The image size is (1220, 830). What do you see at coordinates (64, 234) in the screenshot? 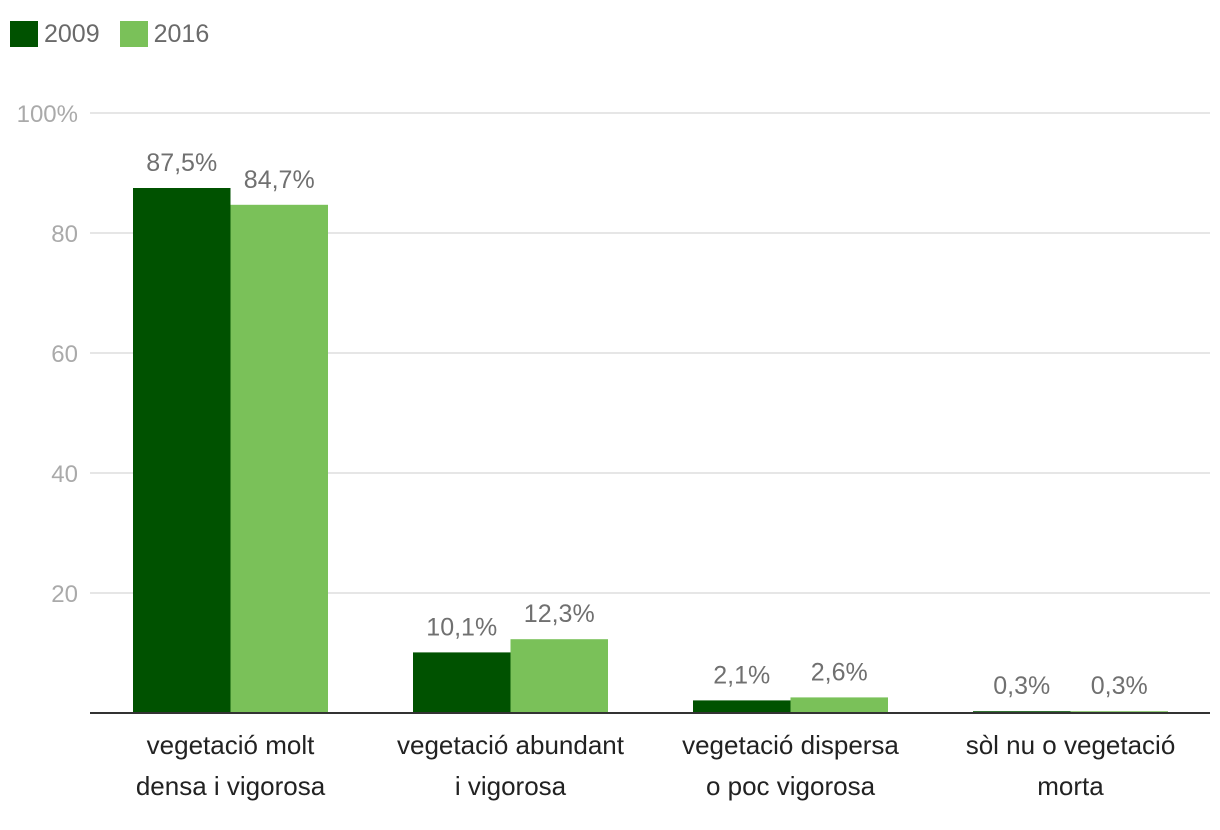
I see `y-tick-label: 80` at bounding box center [64, 234].